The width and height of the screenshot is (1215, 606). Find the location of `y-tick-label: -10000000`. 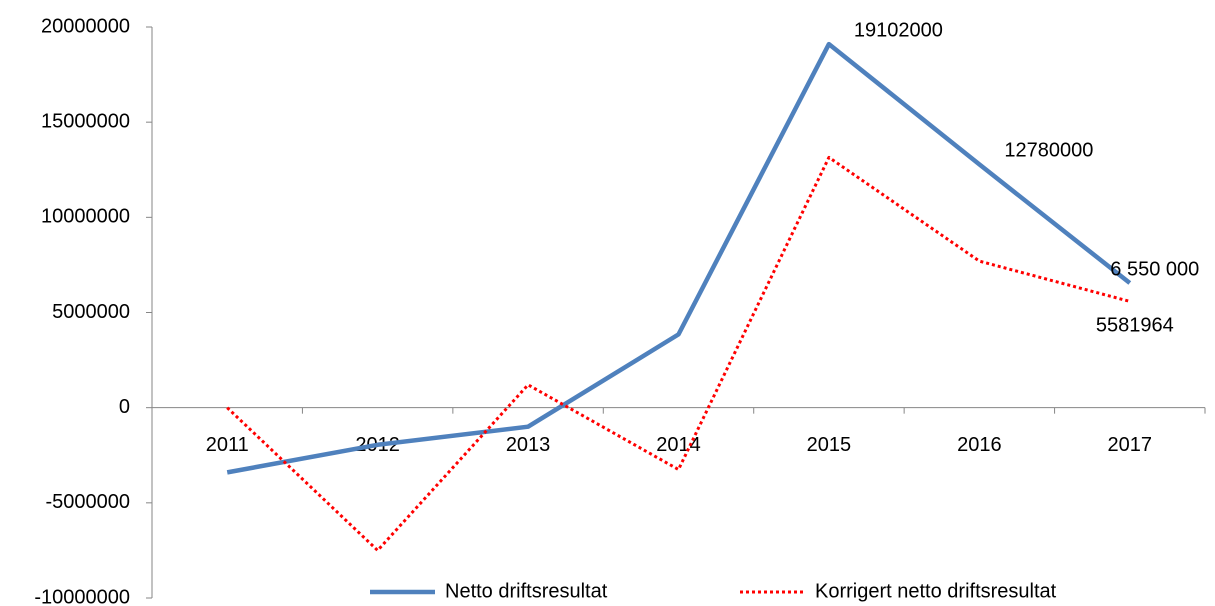

y-tick-label: -10000000 is located at coordinates (82, 596).